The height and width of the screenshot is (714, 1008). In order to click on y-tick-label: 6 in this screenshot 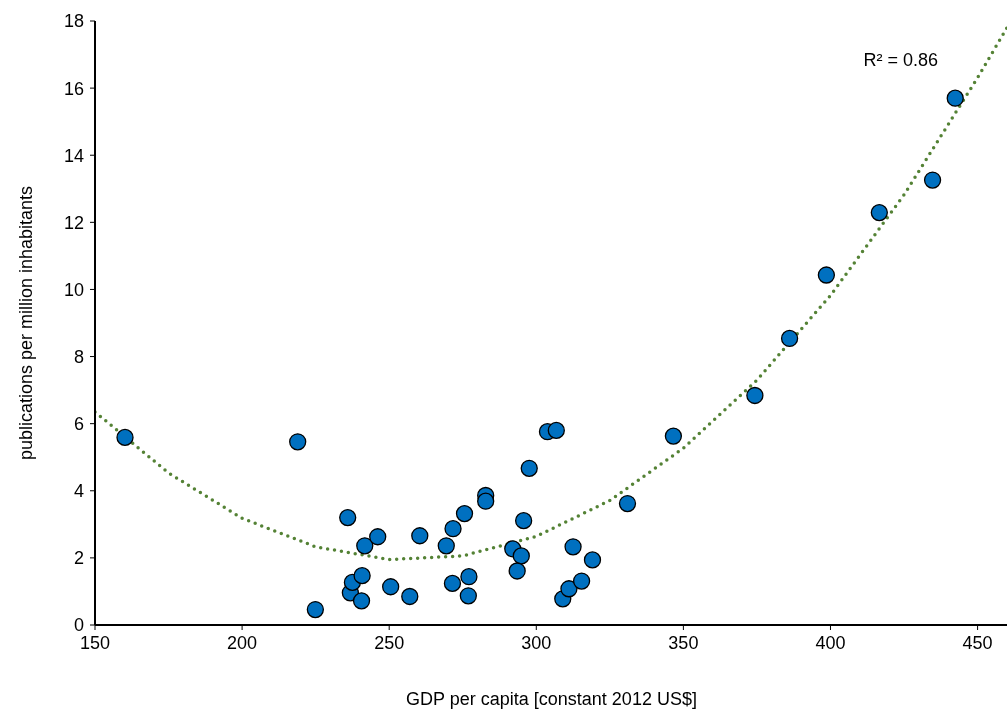, I will do `click(78, 424)`.